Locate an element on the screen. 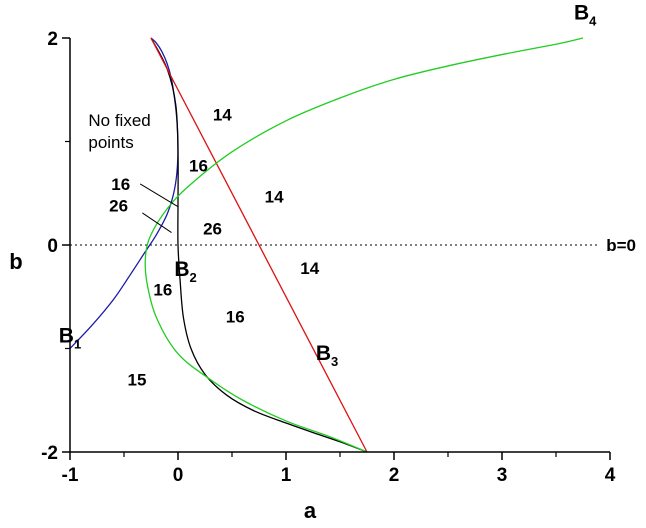 This screenshot has height=528, width=646. curve-label-b1: B1 is located at coordinates (70, 337).